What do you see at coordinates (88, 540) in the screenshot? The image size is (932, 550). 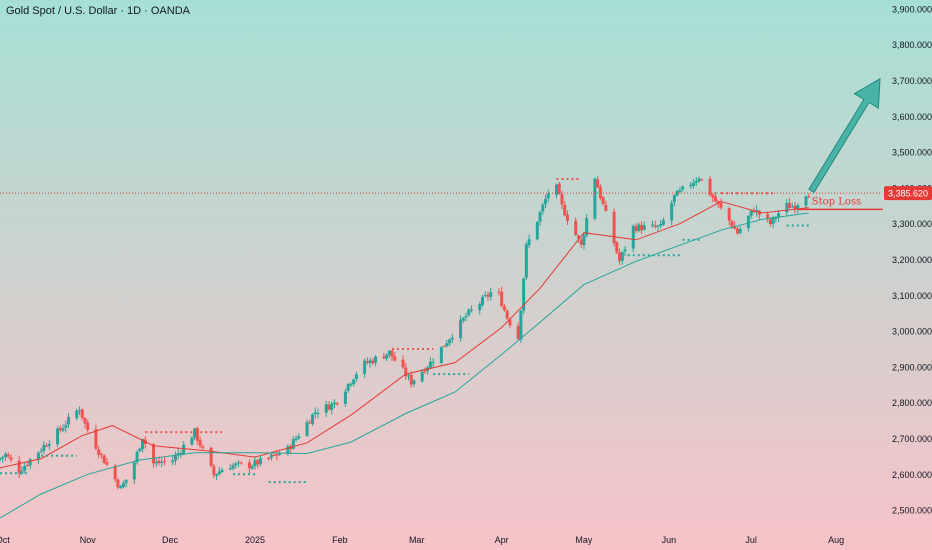 I see `x-tick-label: Nov` at bounding box center [88, 540].